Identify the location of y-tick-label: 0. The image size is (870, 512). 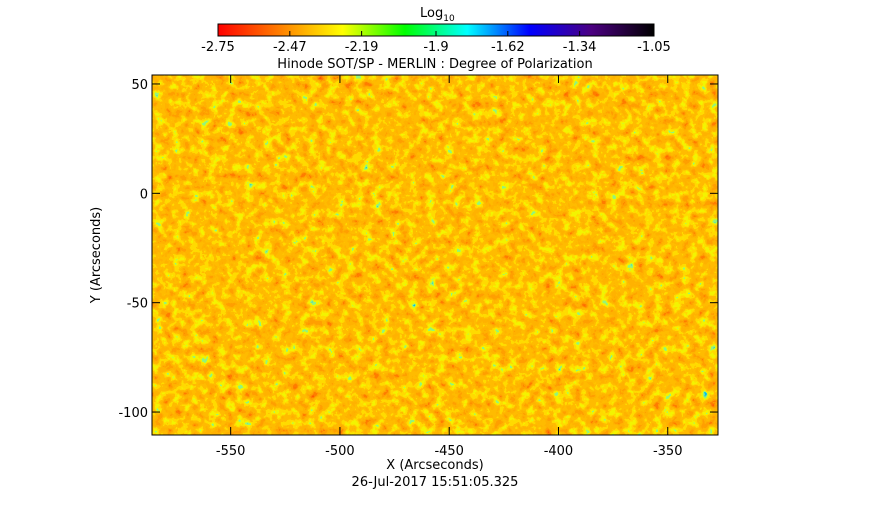
(144, 194).